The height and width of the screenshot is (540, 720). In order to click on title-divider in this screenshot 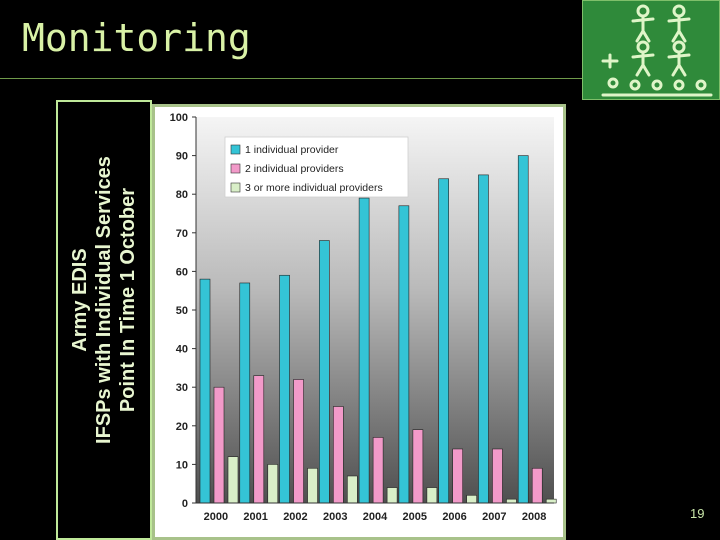, I will do `click(360, 78)`.